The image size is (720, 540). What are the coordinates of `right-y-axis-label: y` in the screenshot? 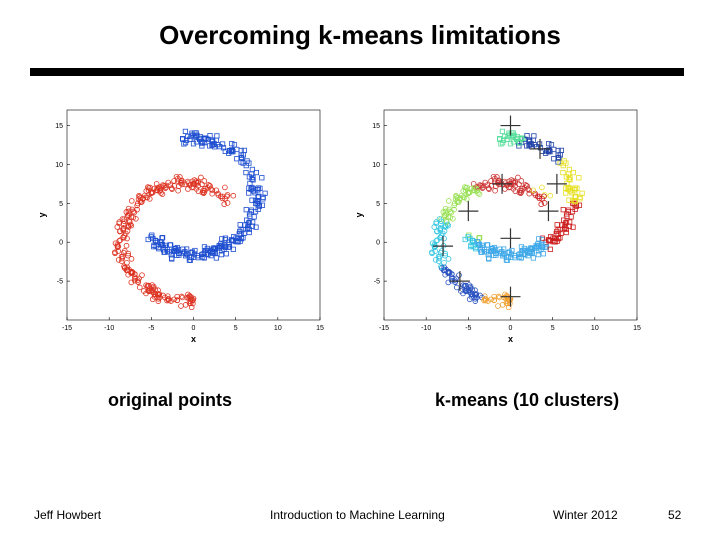 It's located at (359, 214).